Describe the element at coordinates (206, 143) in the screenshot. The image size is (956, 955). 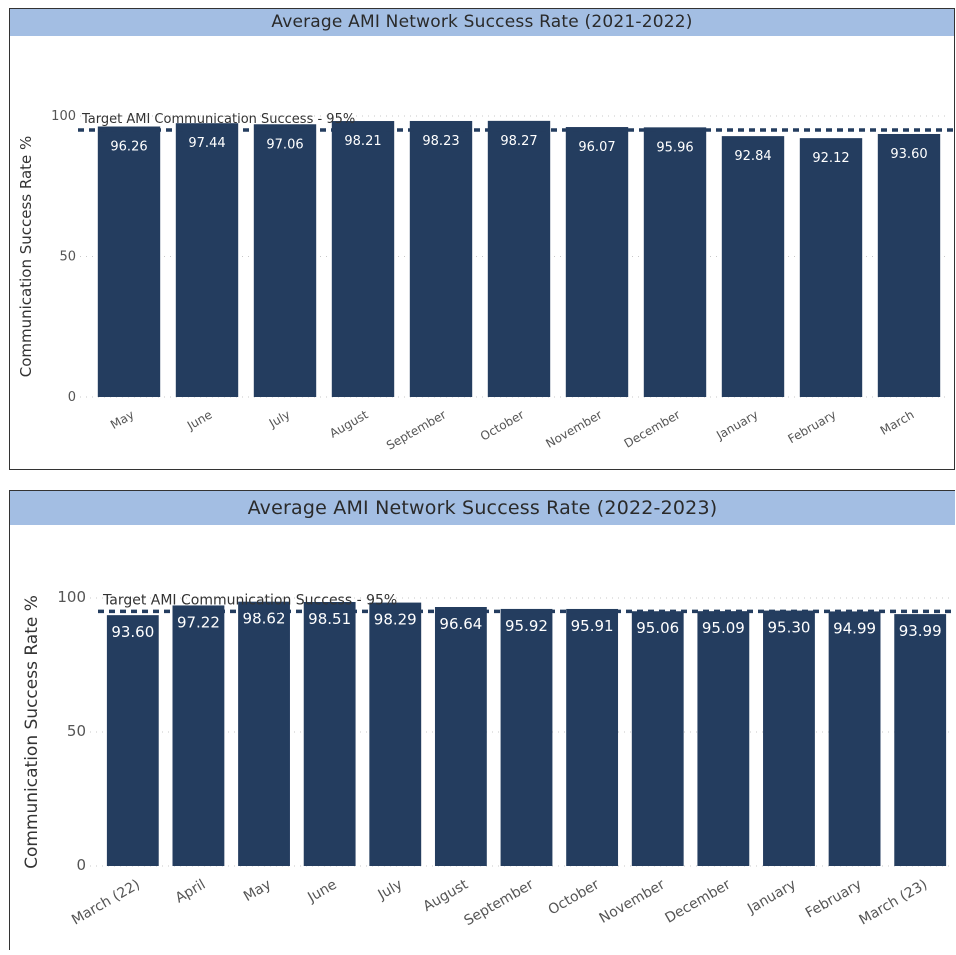
I see `data-label: 97.44` at that location.